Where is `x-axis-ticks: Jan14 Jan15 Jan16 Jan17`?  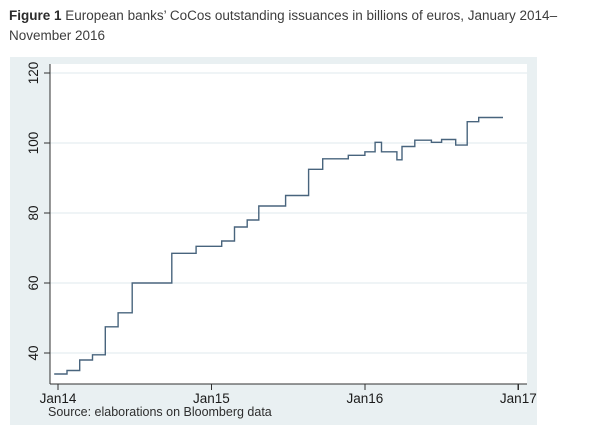
x-axis-ticks: Jan14 Jan15 Jan16 Jan17 is located at coordinates (288, 395).